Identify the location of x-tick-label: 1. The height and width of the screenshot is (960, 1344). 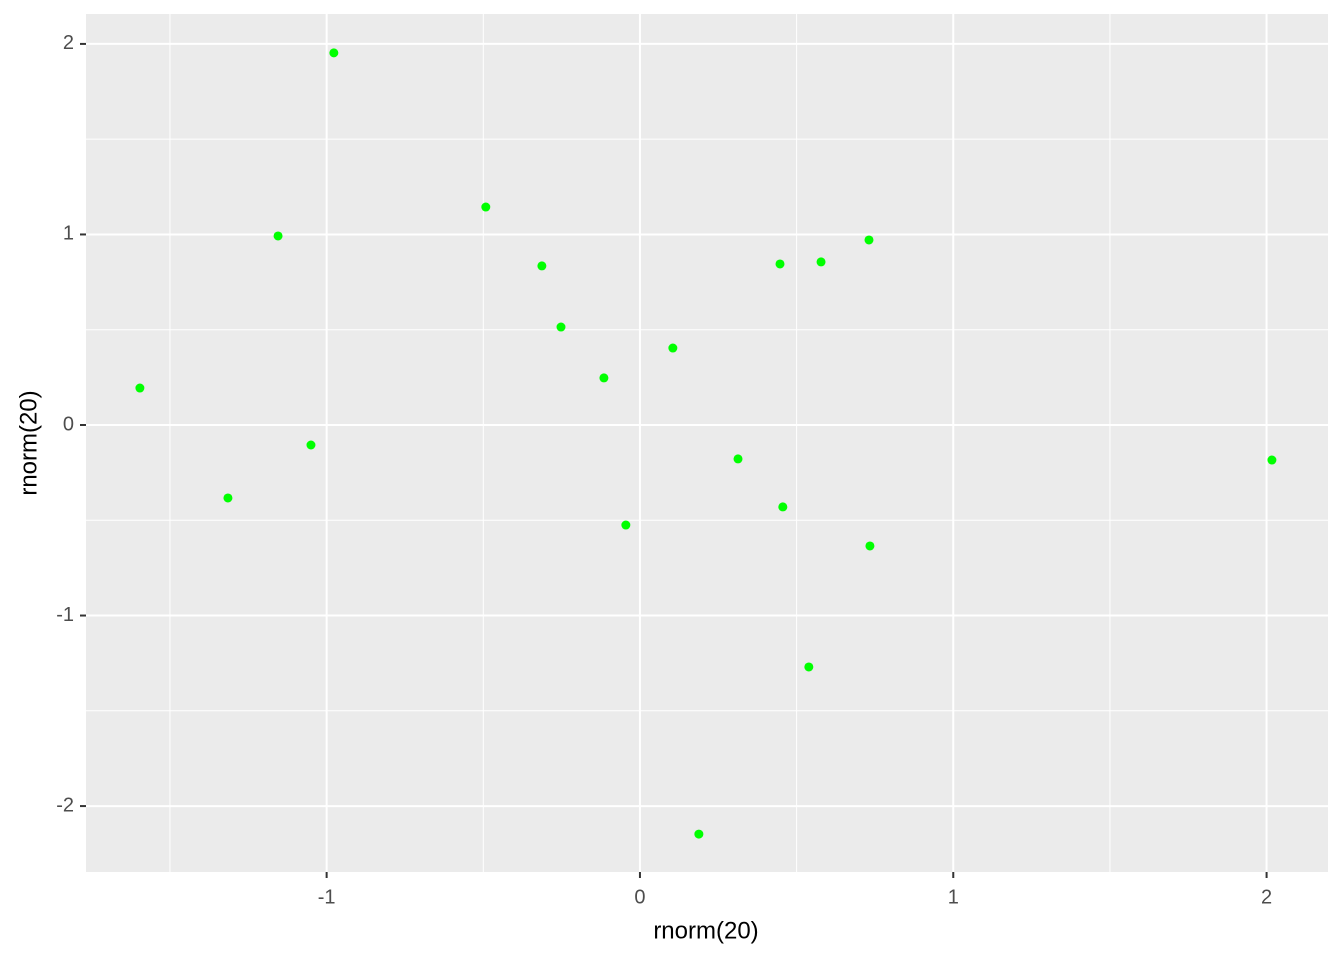
(953, 897).